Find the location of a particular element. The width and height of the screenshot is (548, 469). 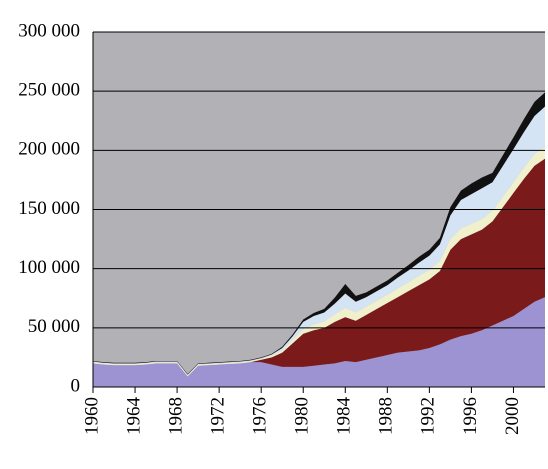

y-tick-label: 250 000 is located at coordinates (49, 90).